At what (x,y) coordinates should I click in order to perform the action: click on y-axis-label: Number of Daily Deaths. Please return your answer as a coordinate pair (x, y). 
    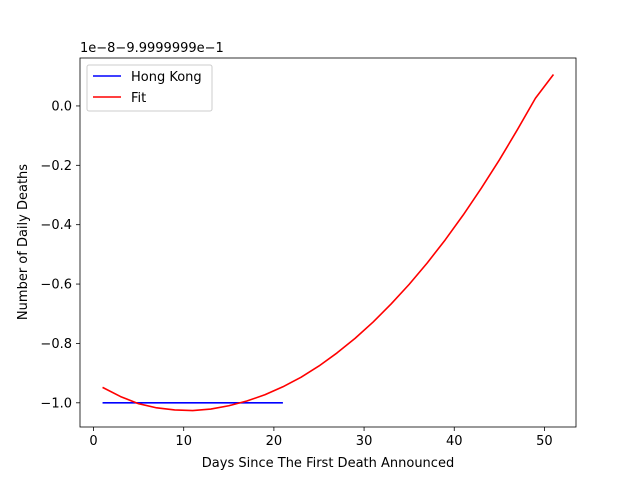
    Looking at the image, I should click on (23, 242).